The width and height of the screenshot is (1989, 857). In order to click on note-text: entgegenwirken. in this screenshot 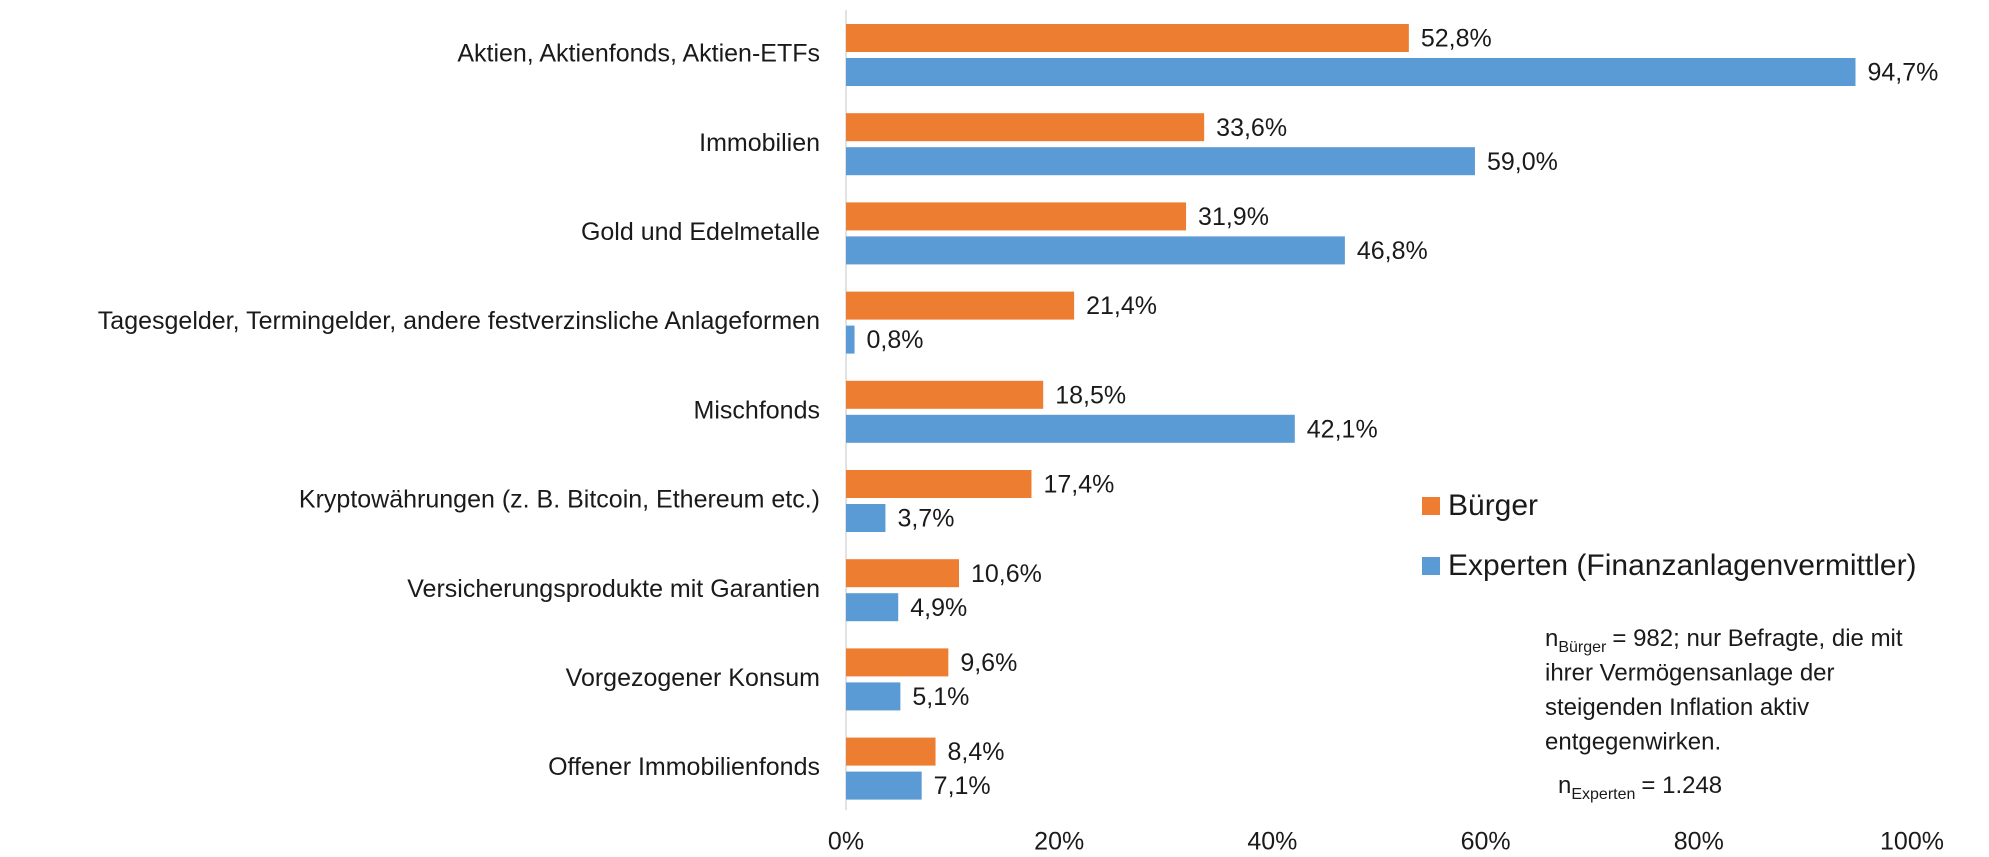, I will do `click(1633, 742)`.